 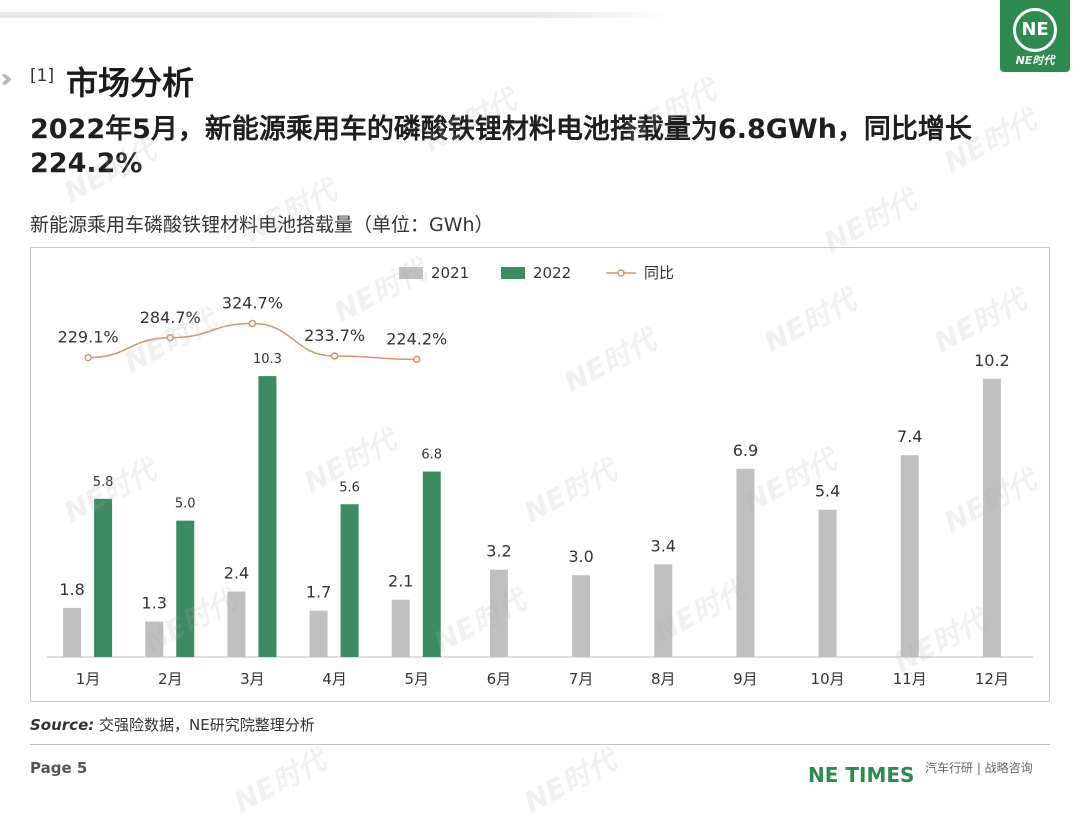 What do you see at coordinates (498, 551) in the screenshot?
I see `bar-value-label: 3.2` at bounding box center [498, 551].